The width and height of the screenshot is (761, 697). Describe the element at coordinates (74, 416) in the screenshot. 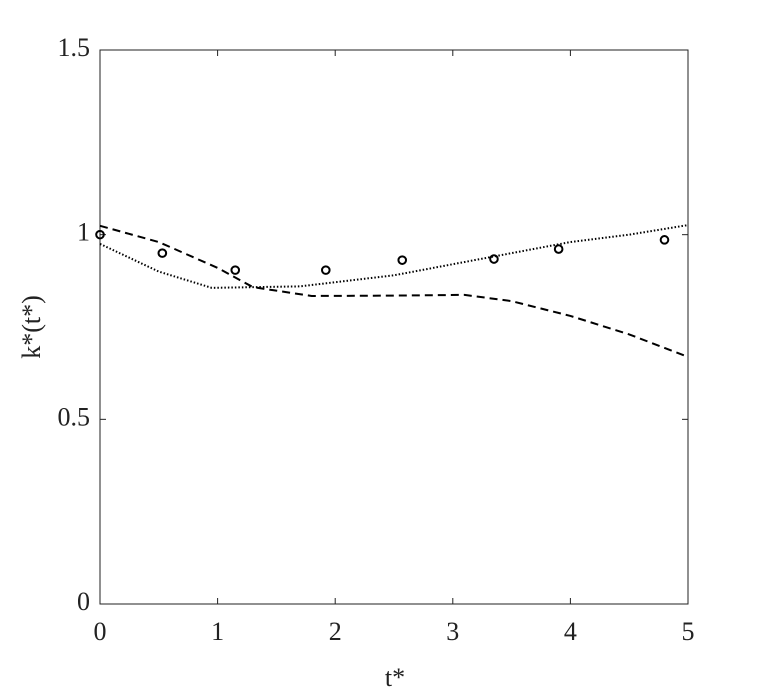

I see `y-tick-label: 0.5` at that location.